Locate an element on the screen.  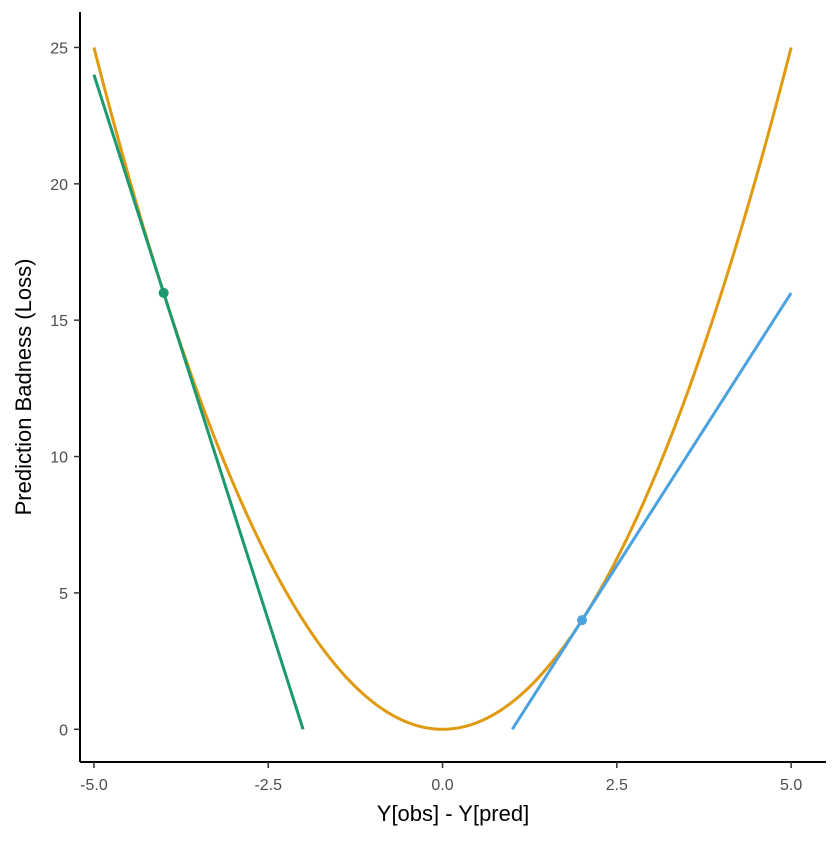
y-tick-label: 15 is located at coordinates (59, 321).